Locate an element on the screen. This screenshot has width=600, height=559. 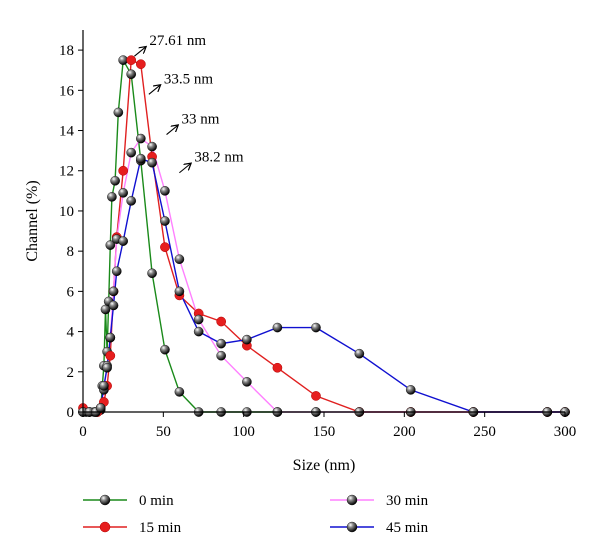
y-tick-label: 2 is located at coordinates (71, 373).